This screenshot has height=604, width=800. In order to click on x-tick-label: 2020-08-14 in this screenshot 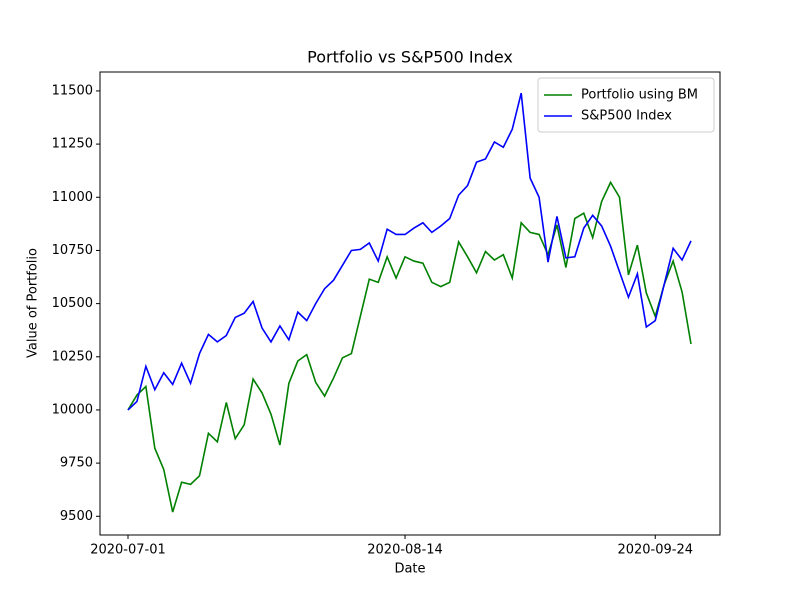, I will do `click(405, 550)`.